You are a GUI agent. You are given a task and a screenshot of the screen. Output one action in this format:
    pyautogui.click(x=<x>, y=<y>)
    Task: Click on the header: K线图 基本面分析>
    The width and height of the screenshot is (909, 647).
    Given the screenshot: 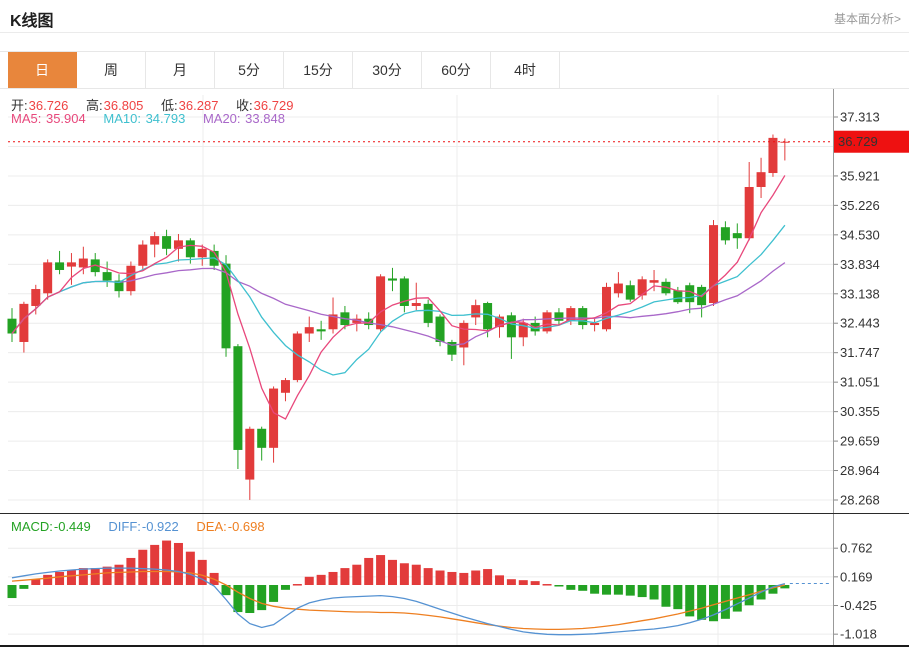 What is the action you would take?
    pyautogui.click(x=454, y=16)
    